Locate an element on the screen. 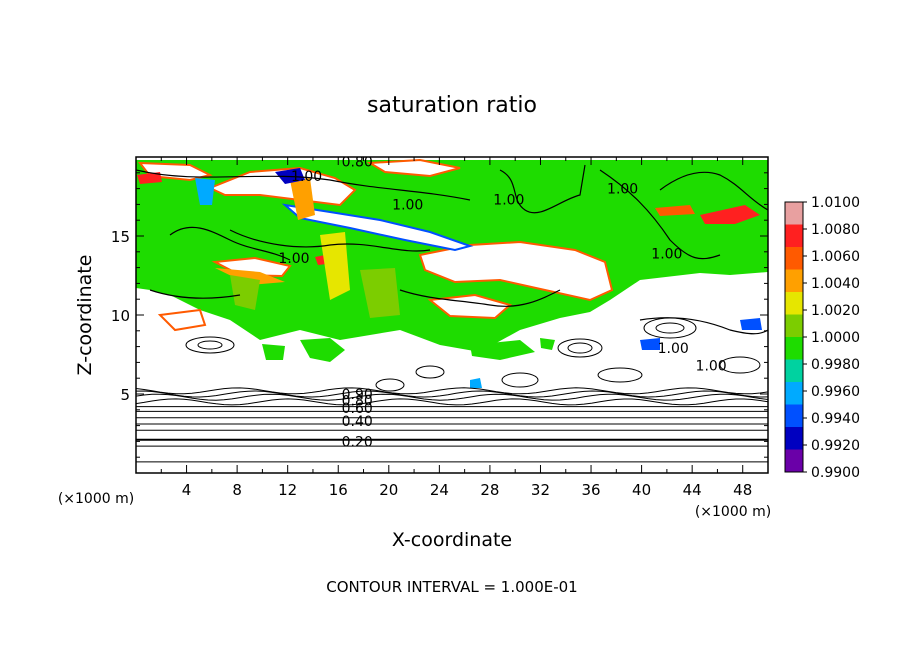  y-axis-label: Z-coordinate is located at coordinates (85, 315).